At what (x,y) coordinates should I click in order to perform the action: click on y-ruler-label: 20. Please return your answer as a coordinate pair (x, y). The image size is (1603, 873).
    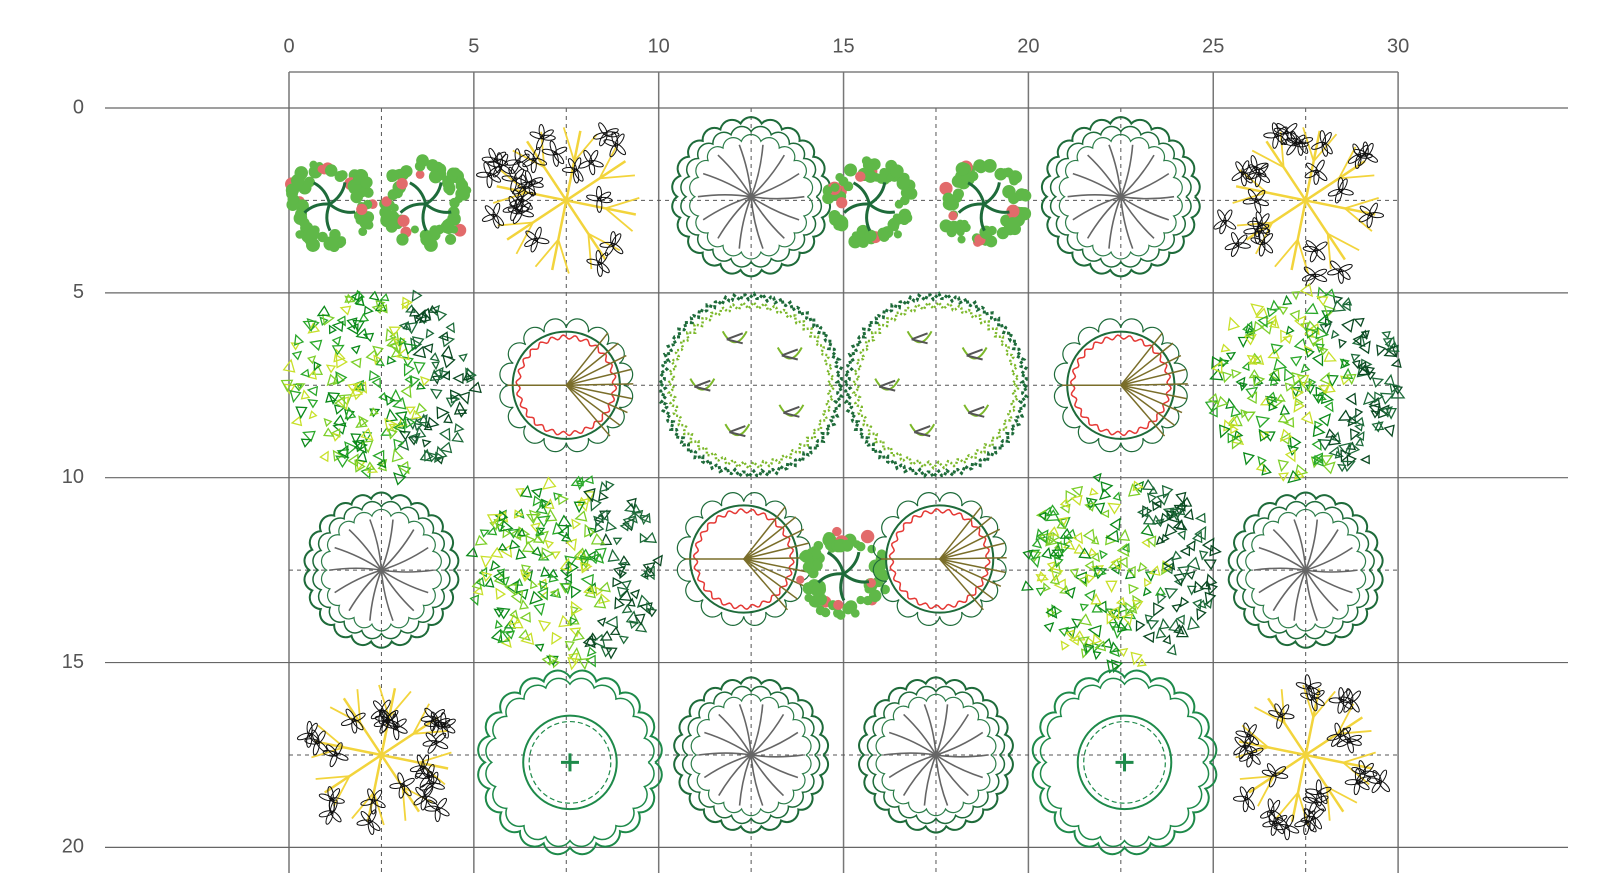
    Looking at the image, I should click on (73, 847).